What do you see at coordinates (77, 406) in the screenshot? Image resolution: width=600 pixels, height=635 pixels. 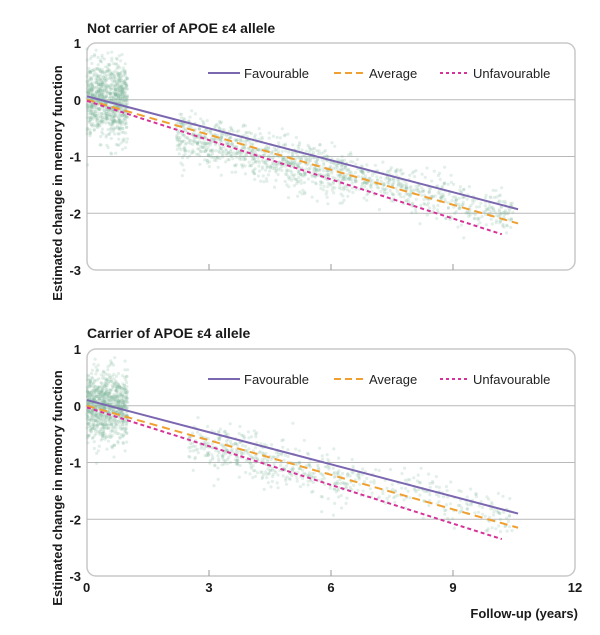 I see `y-tick-label: 0` at bounding box center [77, 406].